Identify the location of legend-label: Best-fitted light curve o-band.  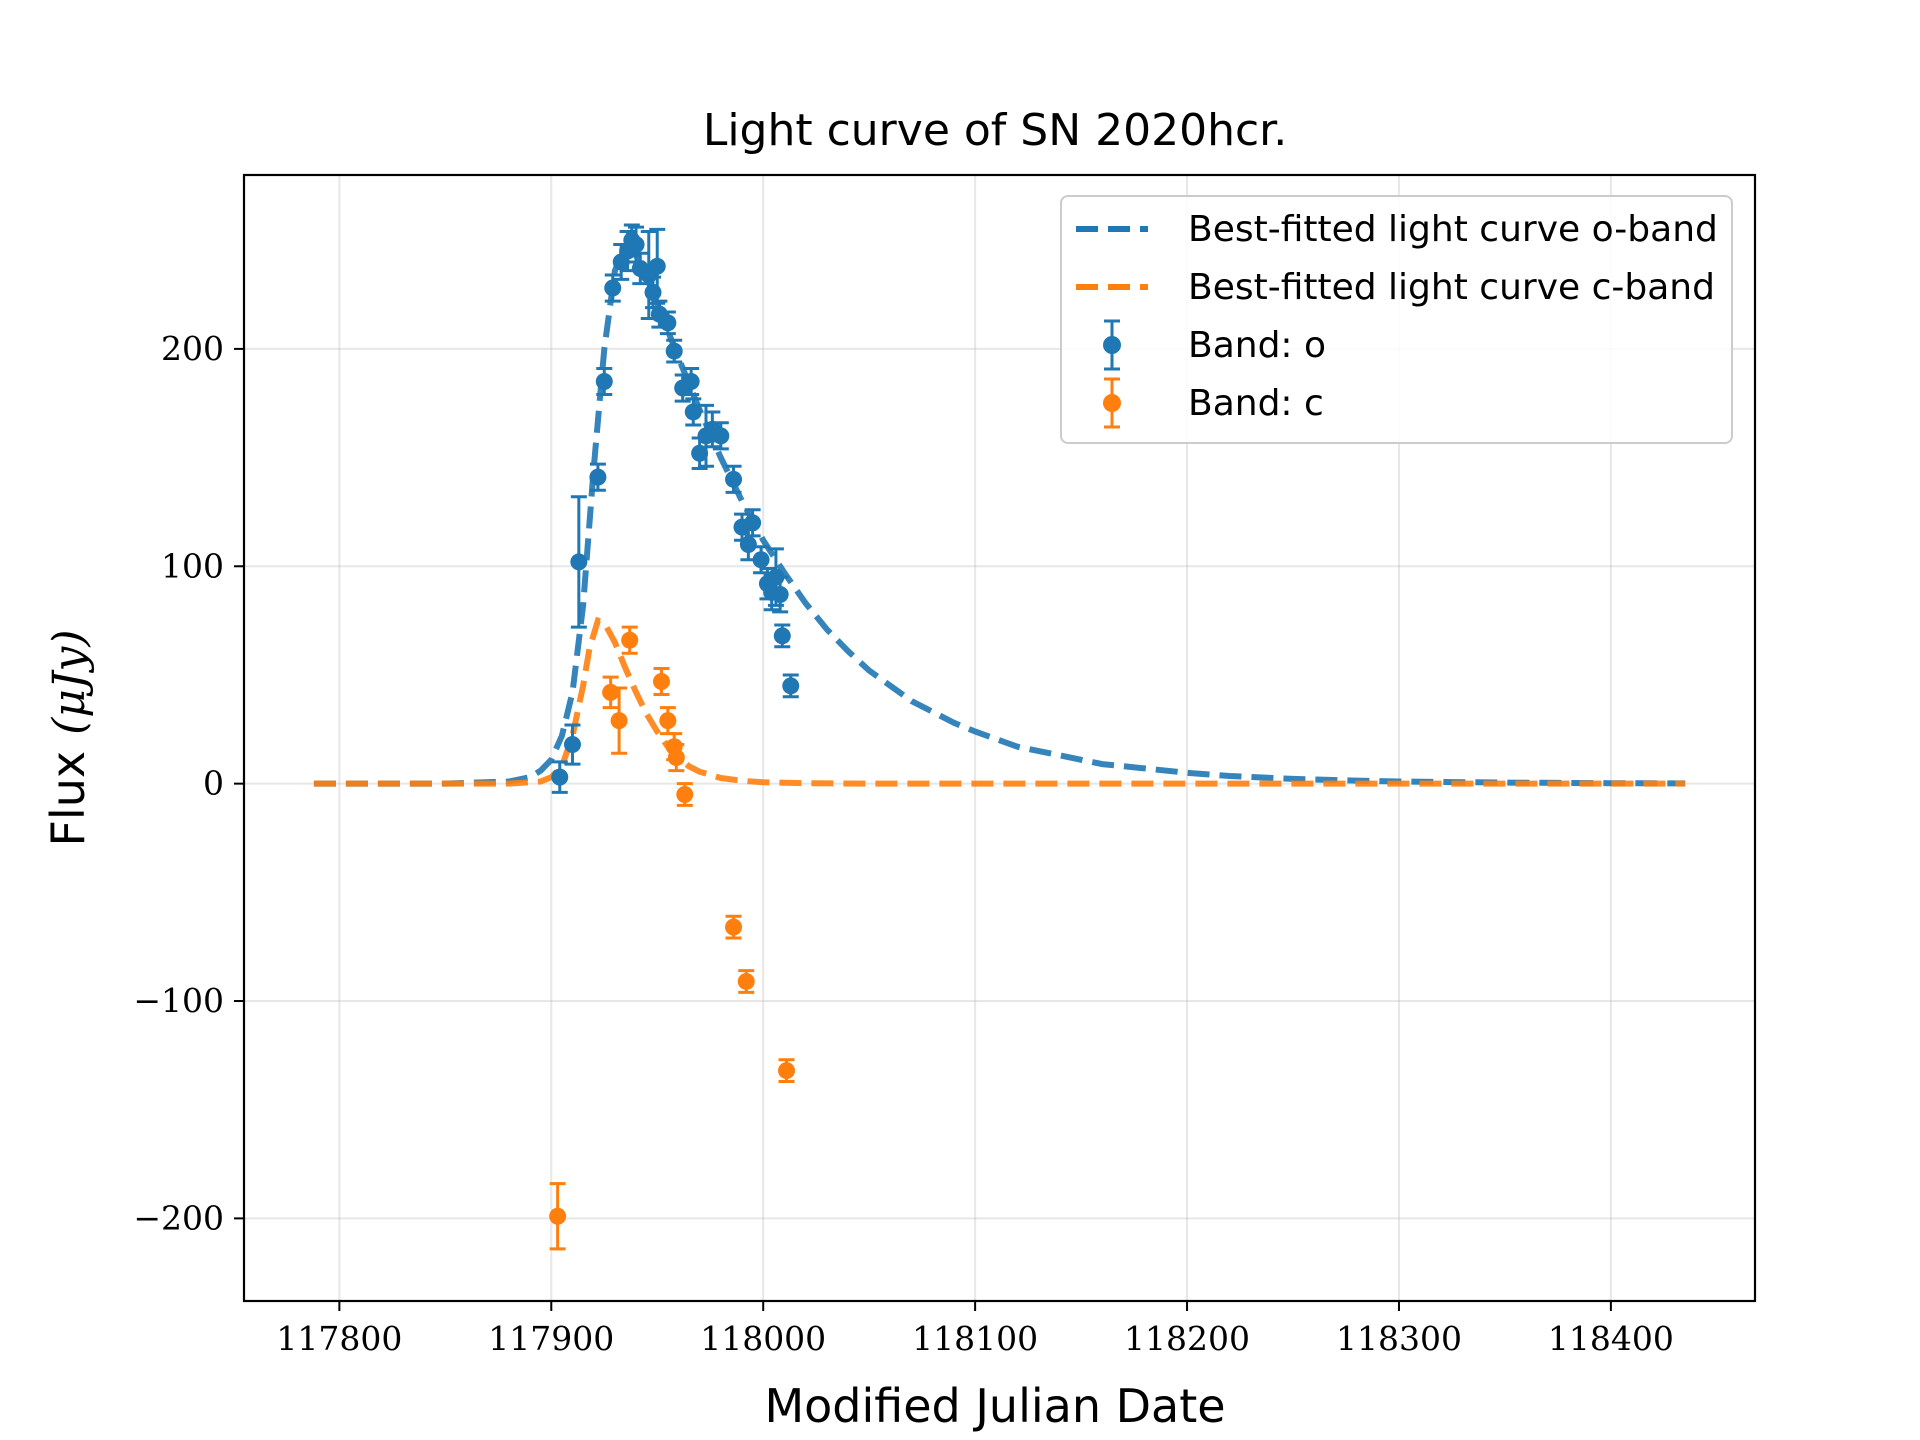
(1453, 229).